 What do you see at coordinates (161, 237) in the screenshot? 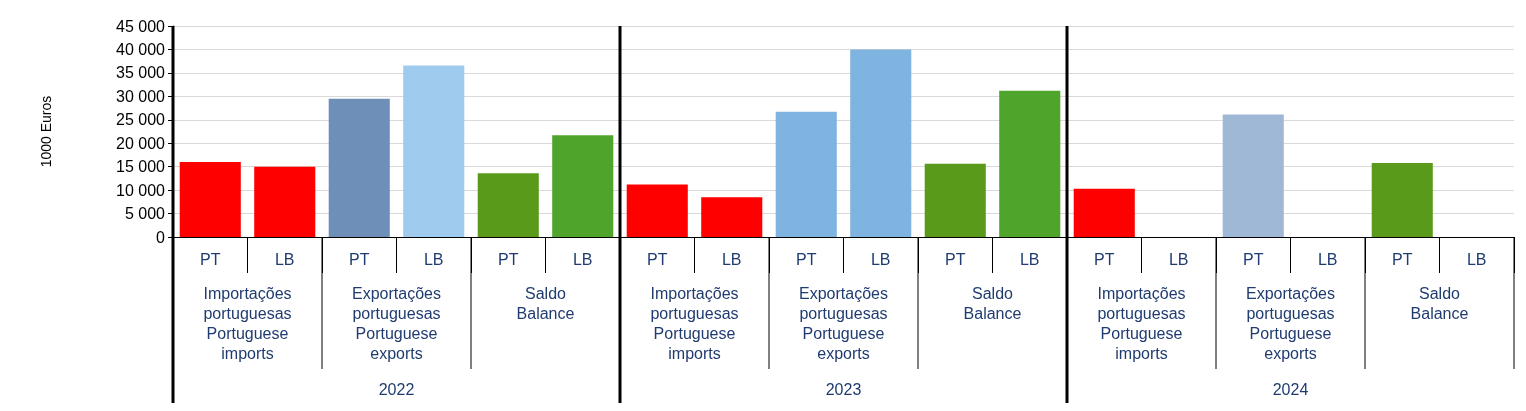
I see `y-tick-label: 0` at bounding box center [161, 237].